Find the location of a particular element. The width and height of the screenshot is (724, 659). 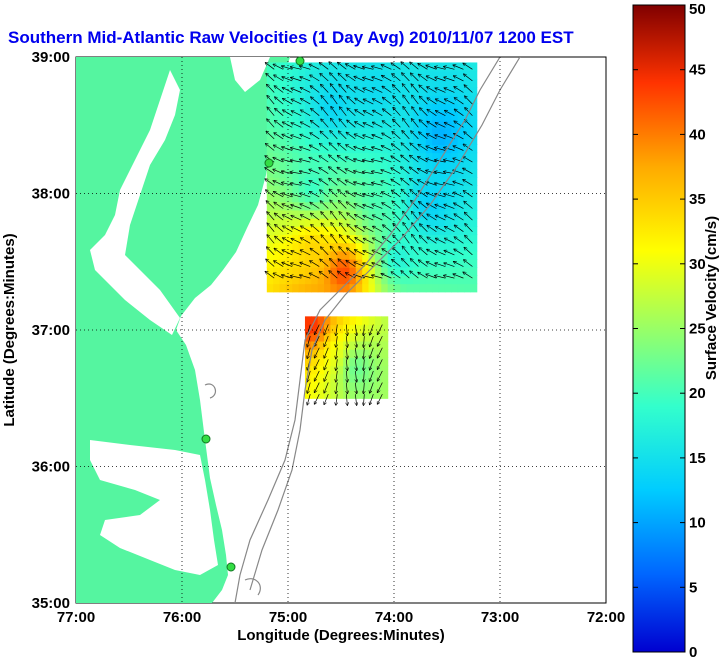

radar-stations is located at coordinates (253, 314).